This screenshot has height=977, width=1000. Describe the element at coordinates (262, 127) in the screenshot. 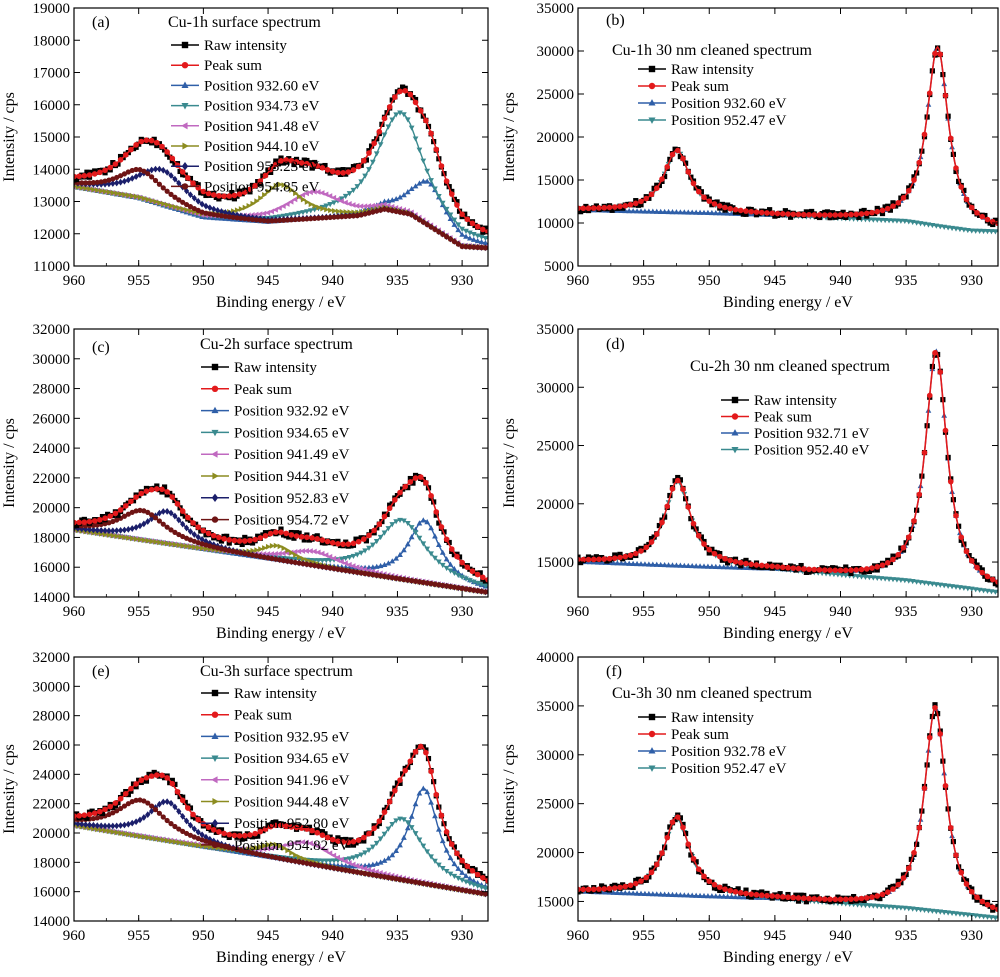

I see `legend-label-a: Position 941.48 eV` at that location.